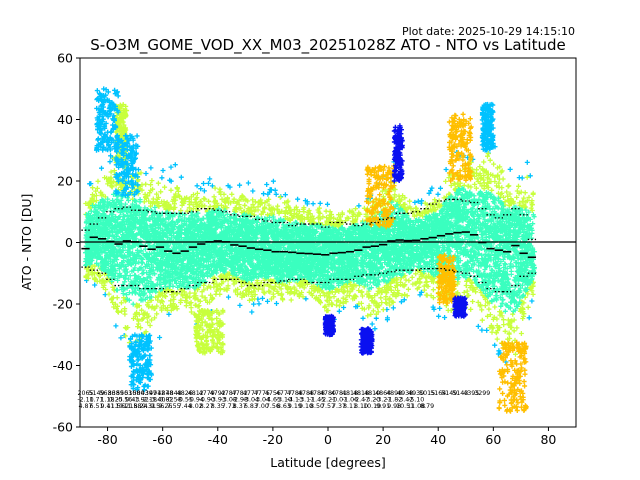 This screenshot has height=480, width=640. What do you see at coordinates (141, 406) in the screenshot?
I see `bin-std: 8.24` at bounding box center [141, 406].